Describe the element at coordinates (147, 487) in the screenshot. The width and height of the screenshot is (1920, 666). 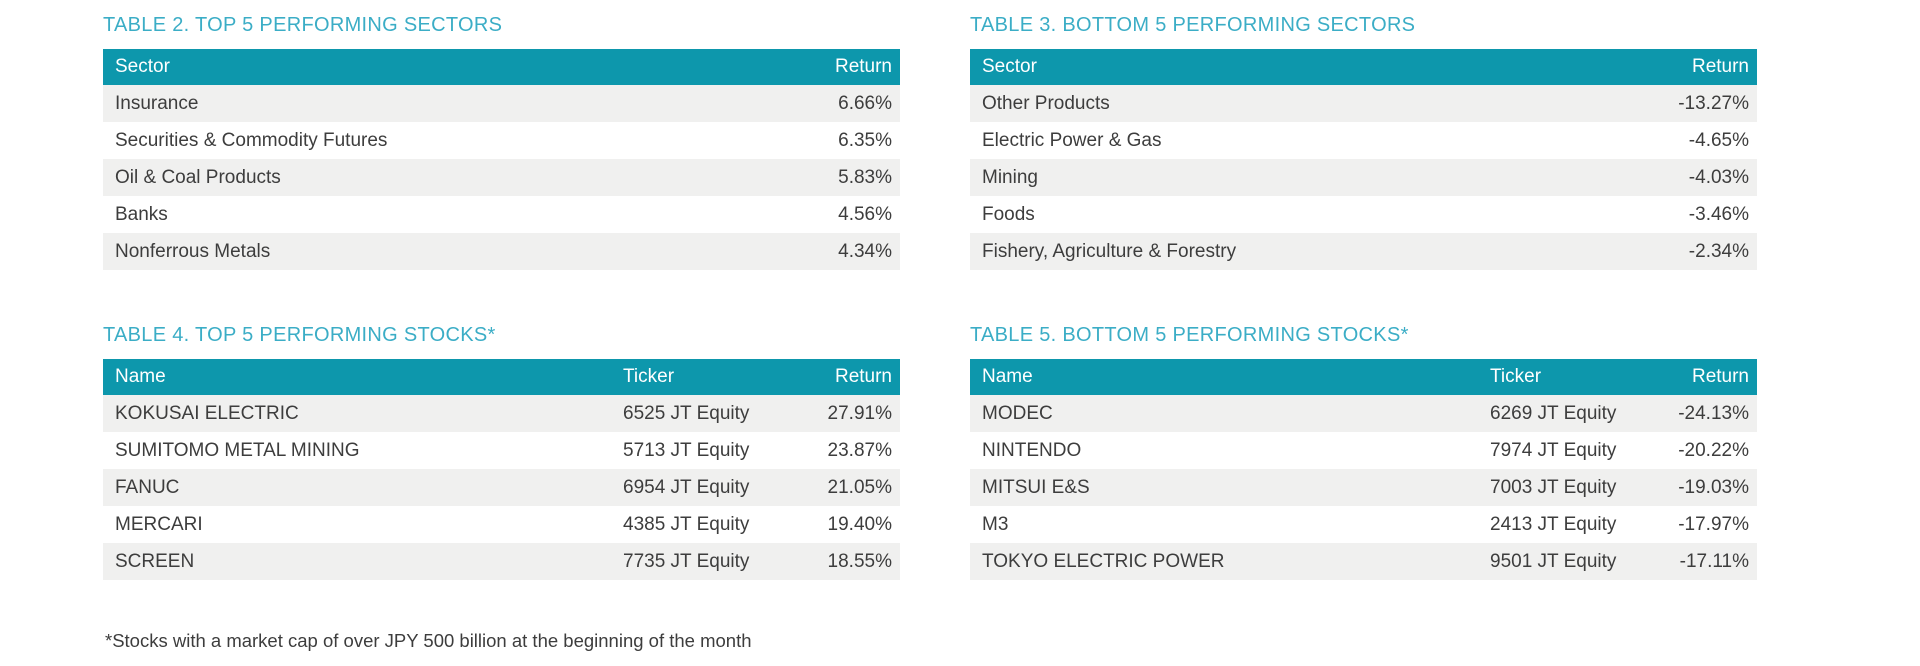
I see `name-cell: FANUC` at that location.